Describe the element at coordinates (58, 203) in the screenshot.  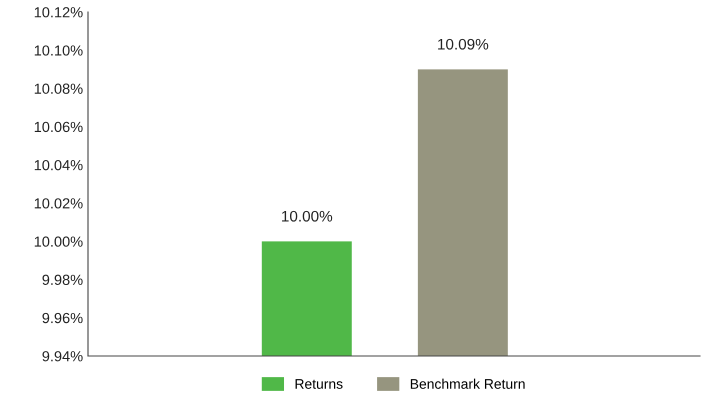
I see `y-tick-label: 10.02%` at that location.